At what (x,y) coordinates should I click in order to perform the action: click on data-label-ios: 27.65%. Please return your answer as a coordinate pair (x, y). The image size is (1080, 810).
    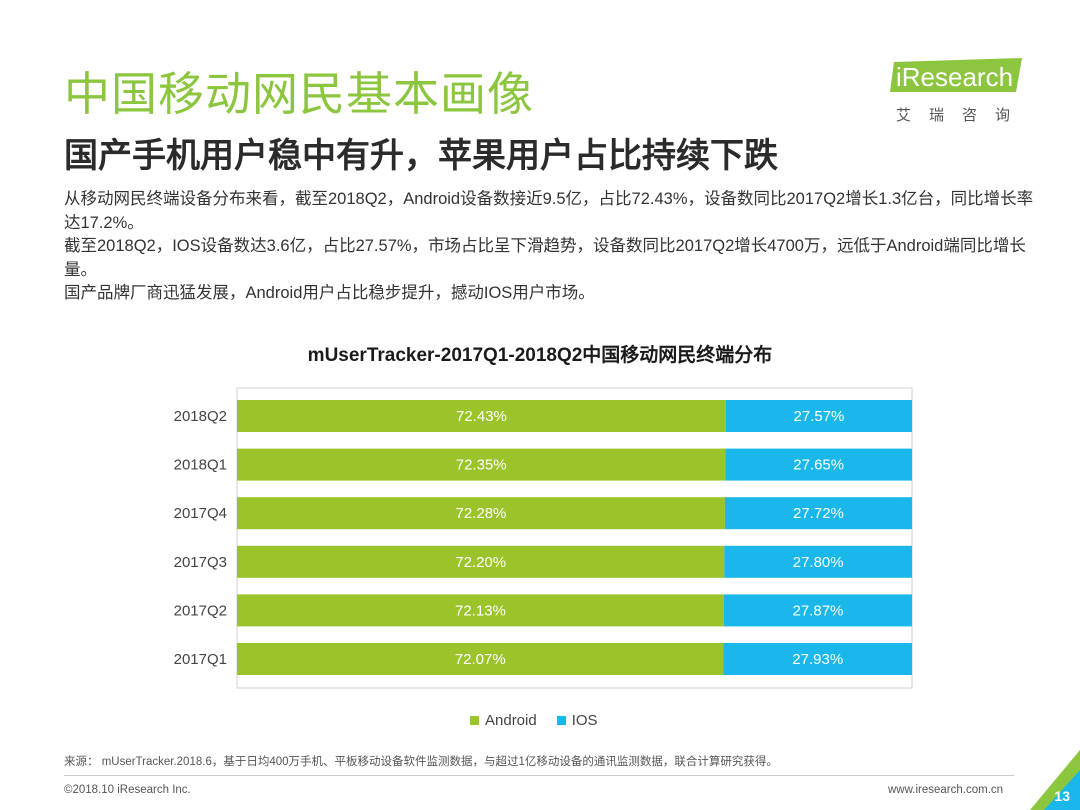
    Looking at the image, I should click on (818, 465).